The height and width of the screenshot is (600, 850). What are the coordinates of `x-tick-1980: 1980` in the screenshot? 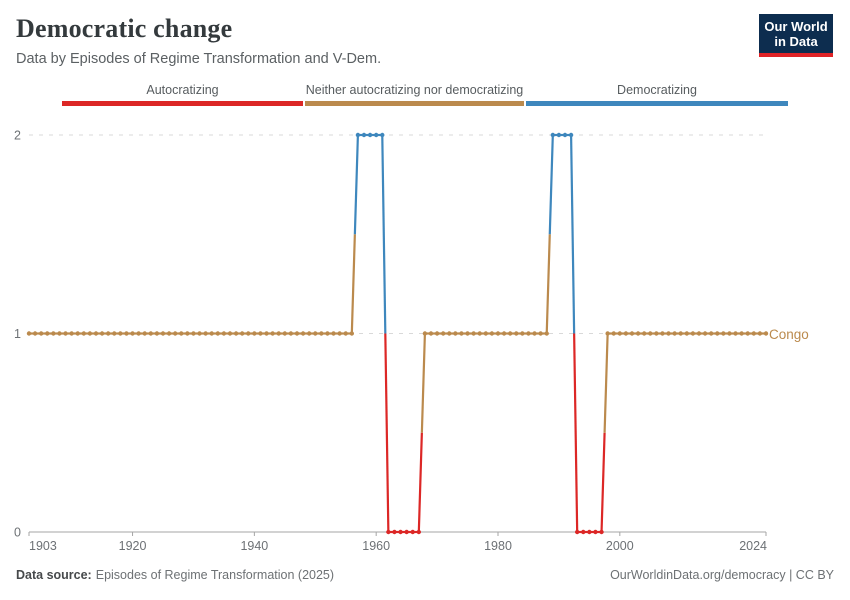 It's located at (498, 546).